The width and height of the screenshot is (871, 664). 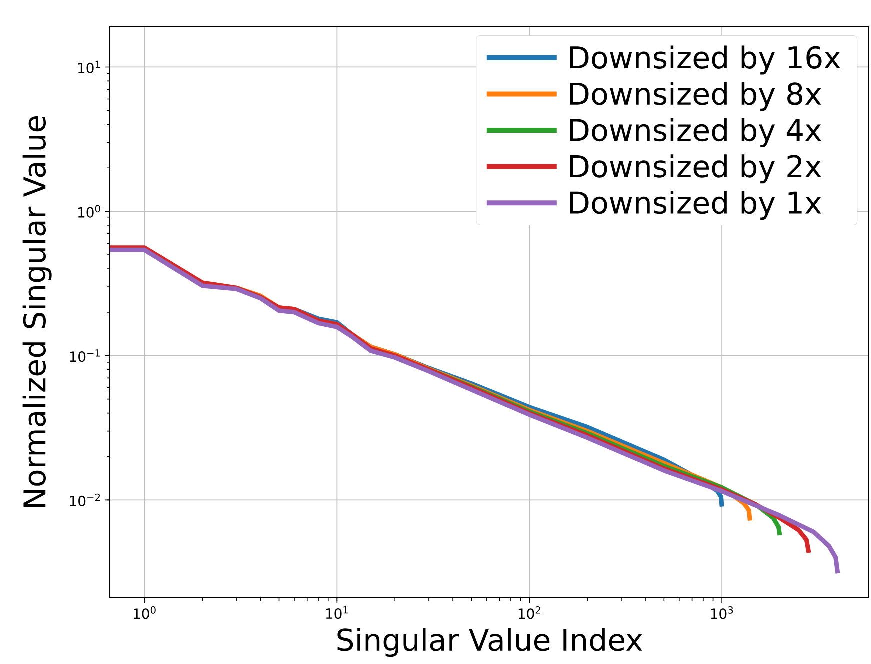 I want to click on y-tick-label: 10$^{−1}$, so click(x=85, y=356).